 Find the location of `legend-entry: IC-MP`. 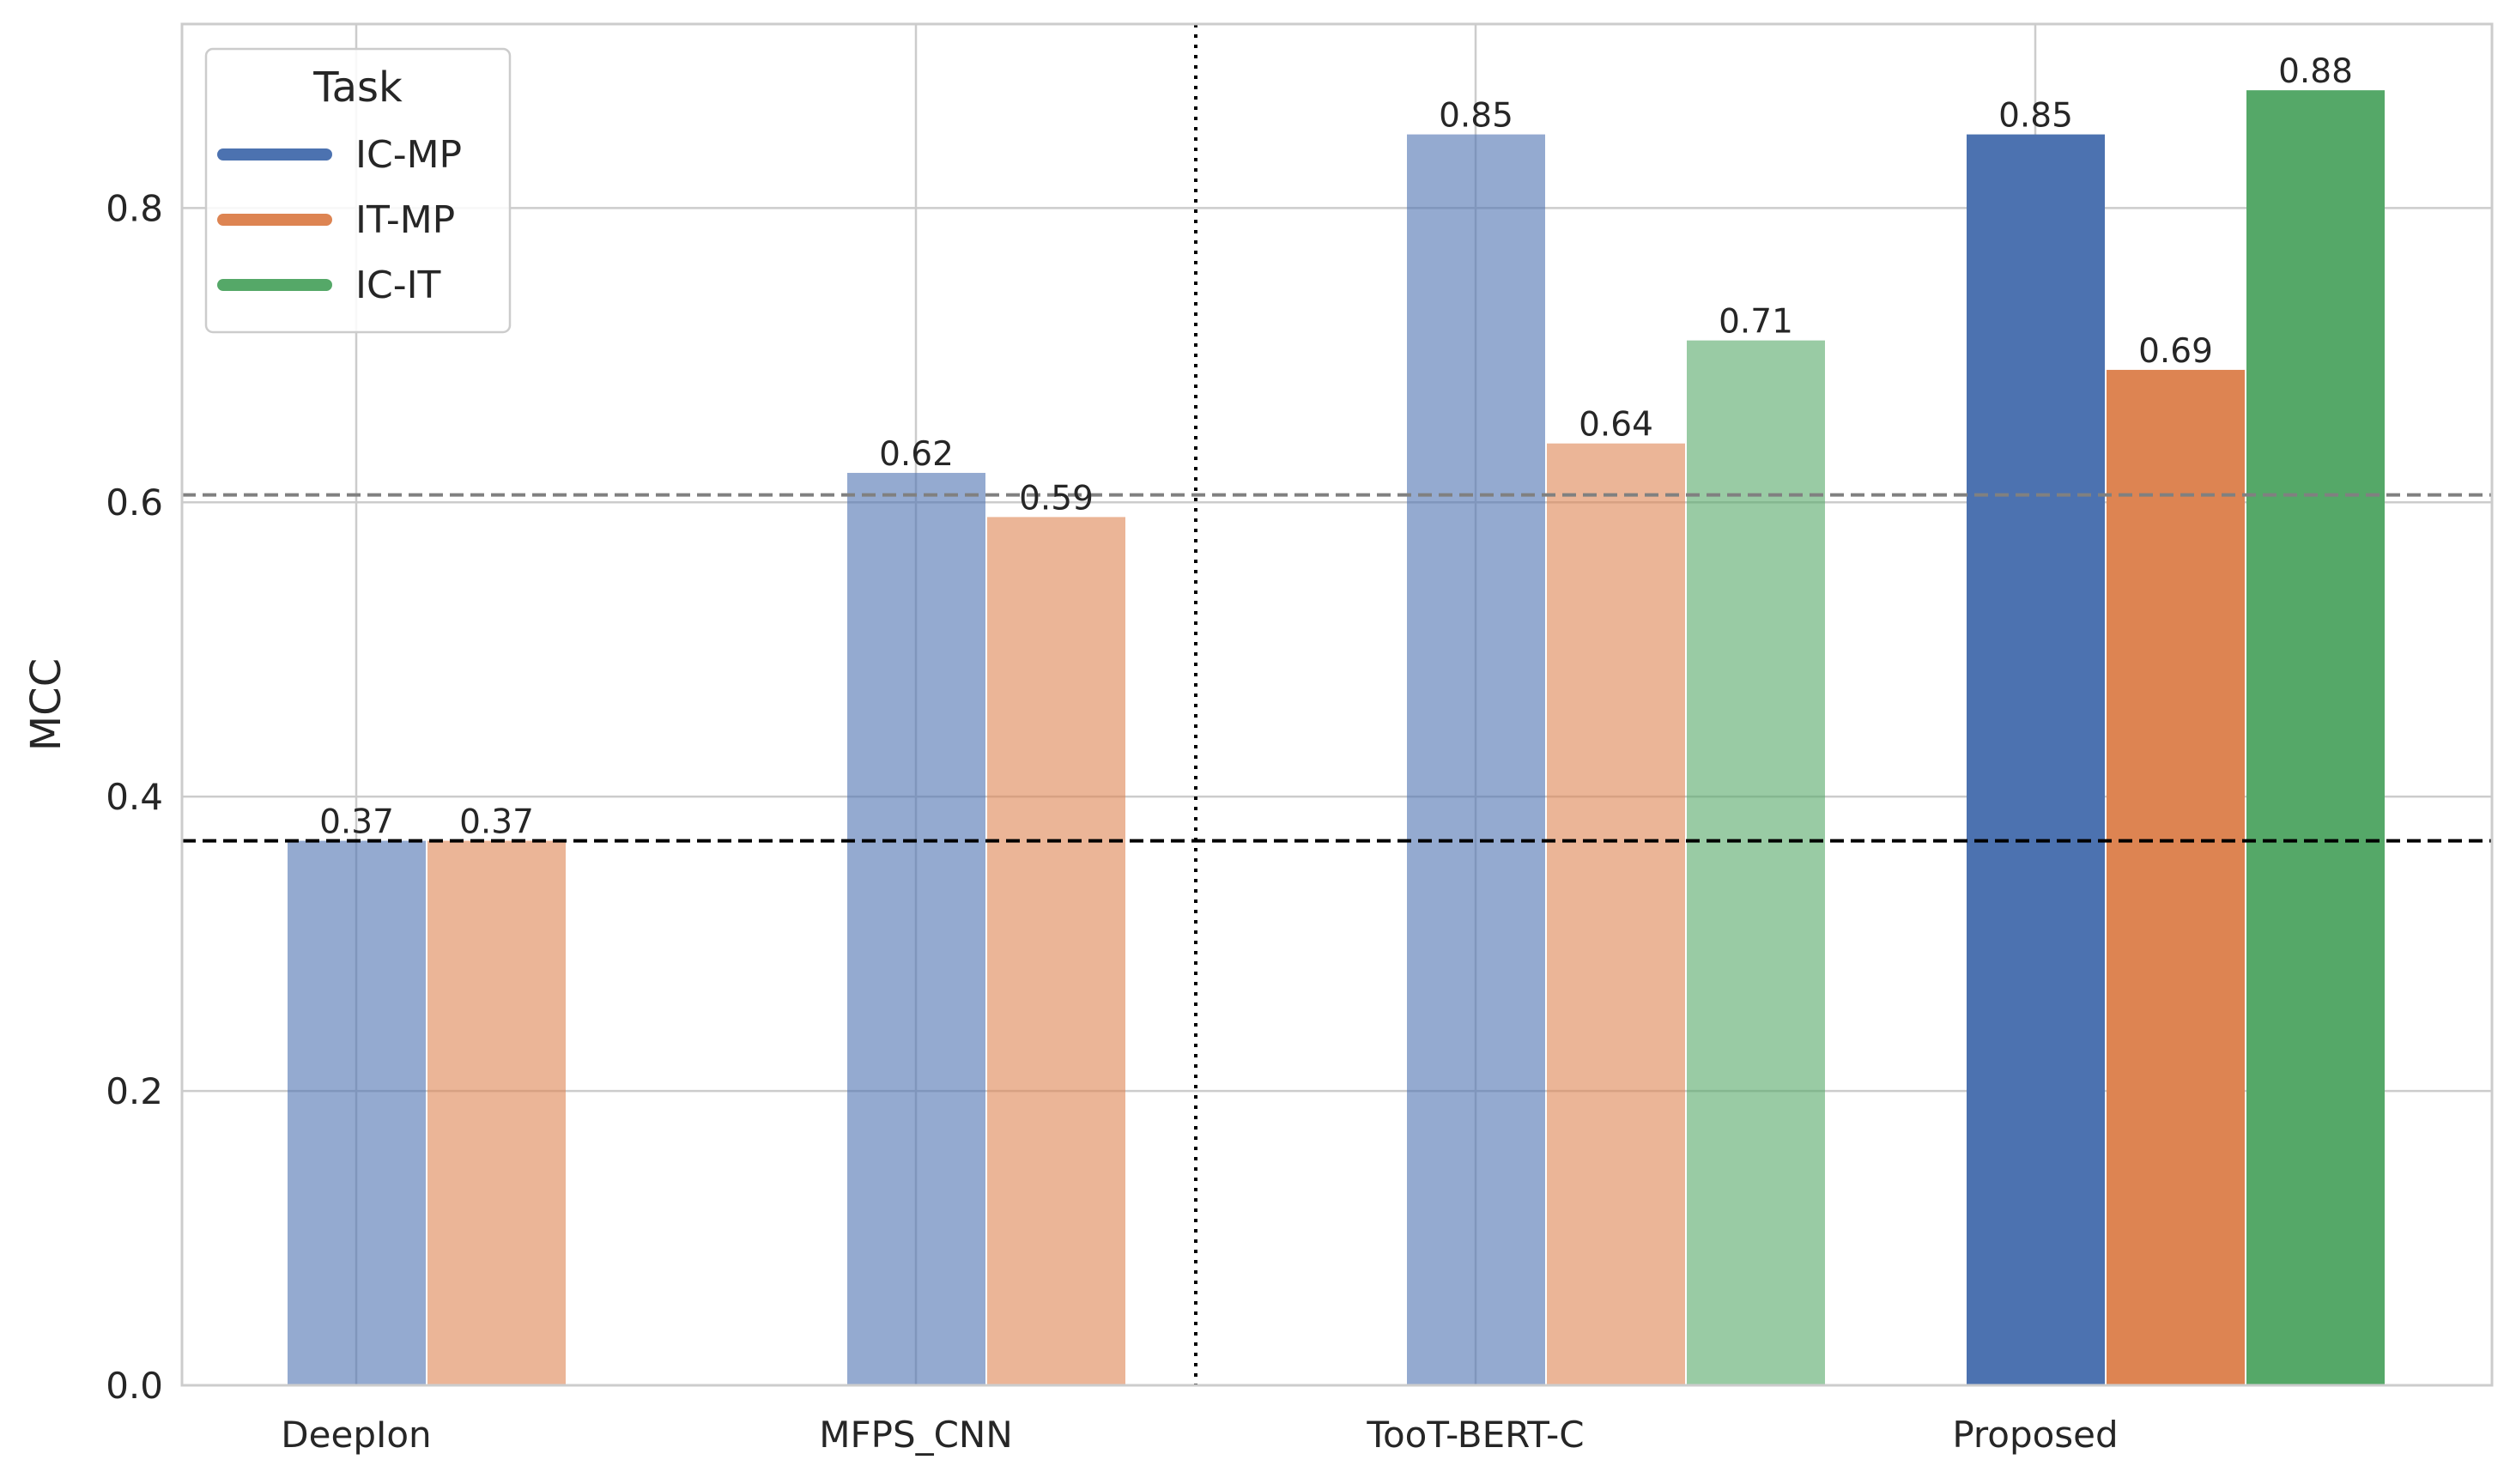

legend-entry: IC-MP is located at coordinates (409, 155).